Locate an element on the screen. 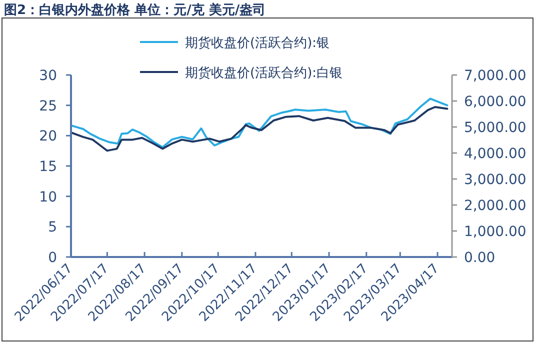 This screenshot has height=343, width=535. legend-label: 期货收盘价(活跃合约):银 is located at coordinates (257, 43).